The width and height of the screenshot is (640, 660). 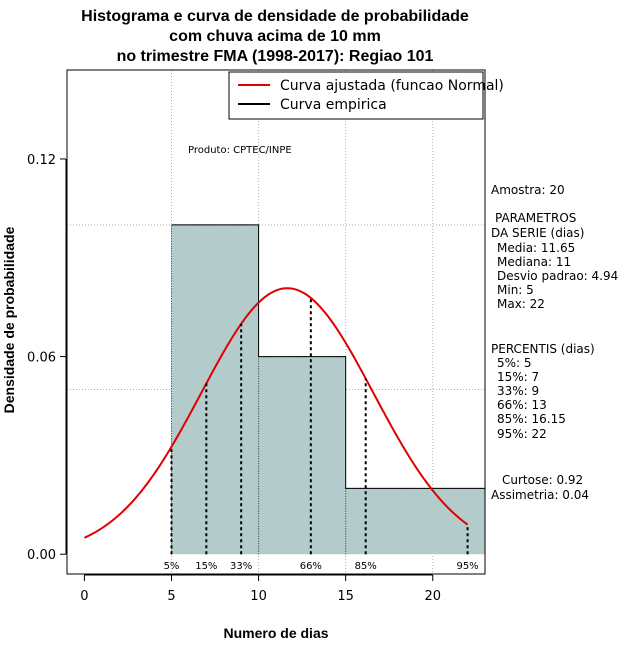 I want to click on y-tick-label: 0.06, so click(x=41, y=358).